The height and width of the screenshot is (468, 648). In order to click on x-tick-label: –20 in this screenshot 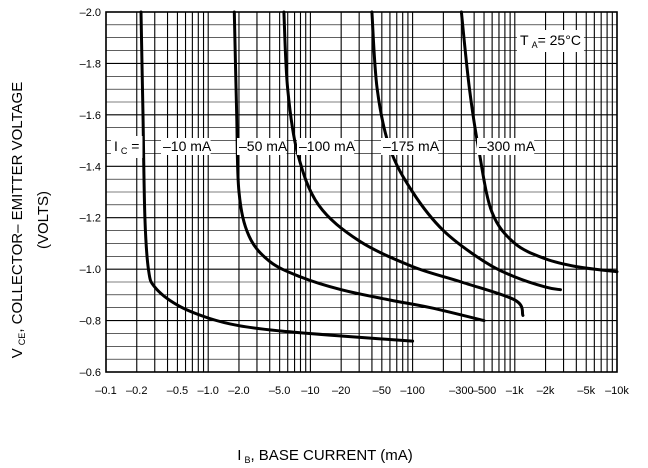, I will do `click(341, 391)`.